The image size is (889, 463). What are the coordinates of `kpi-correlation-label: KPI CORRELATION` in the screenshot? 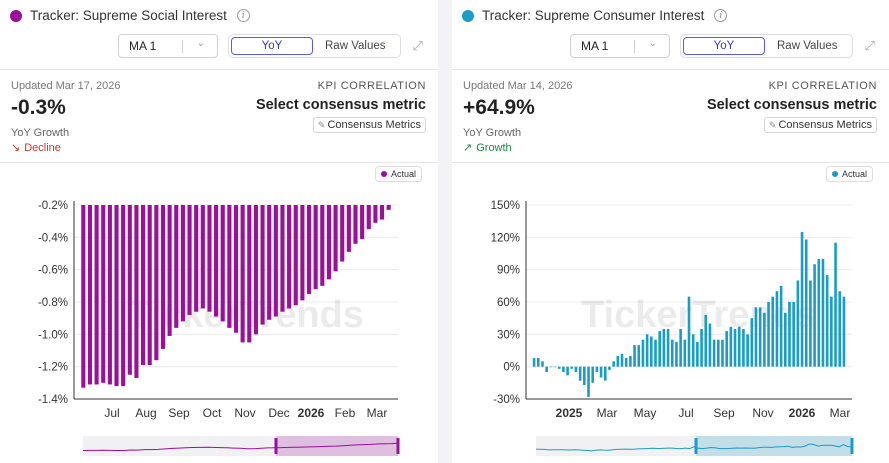 It's located at (822, 86).